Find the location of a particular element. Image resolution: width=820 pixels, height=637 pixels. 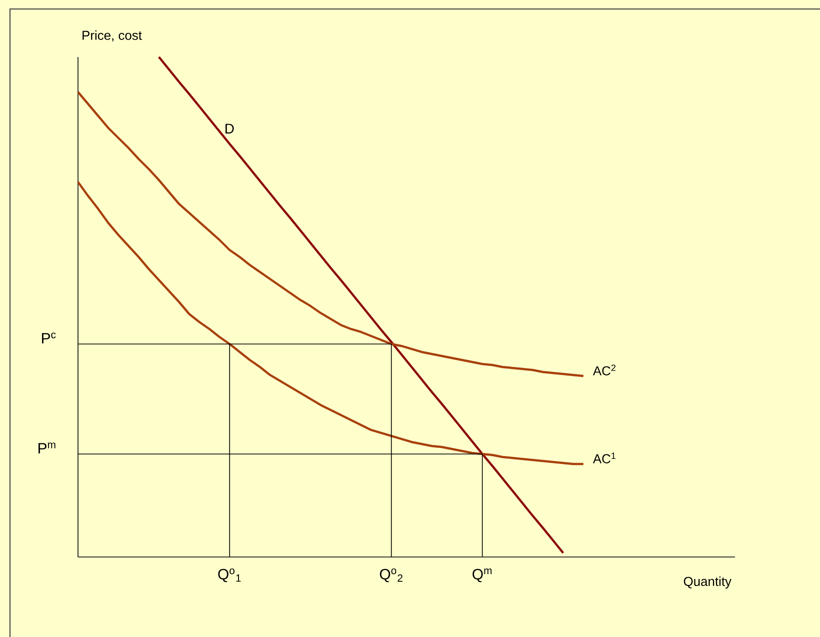

x-tick-label: Q$^{o}$1 is located at coordinates (229, 575).